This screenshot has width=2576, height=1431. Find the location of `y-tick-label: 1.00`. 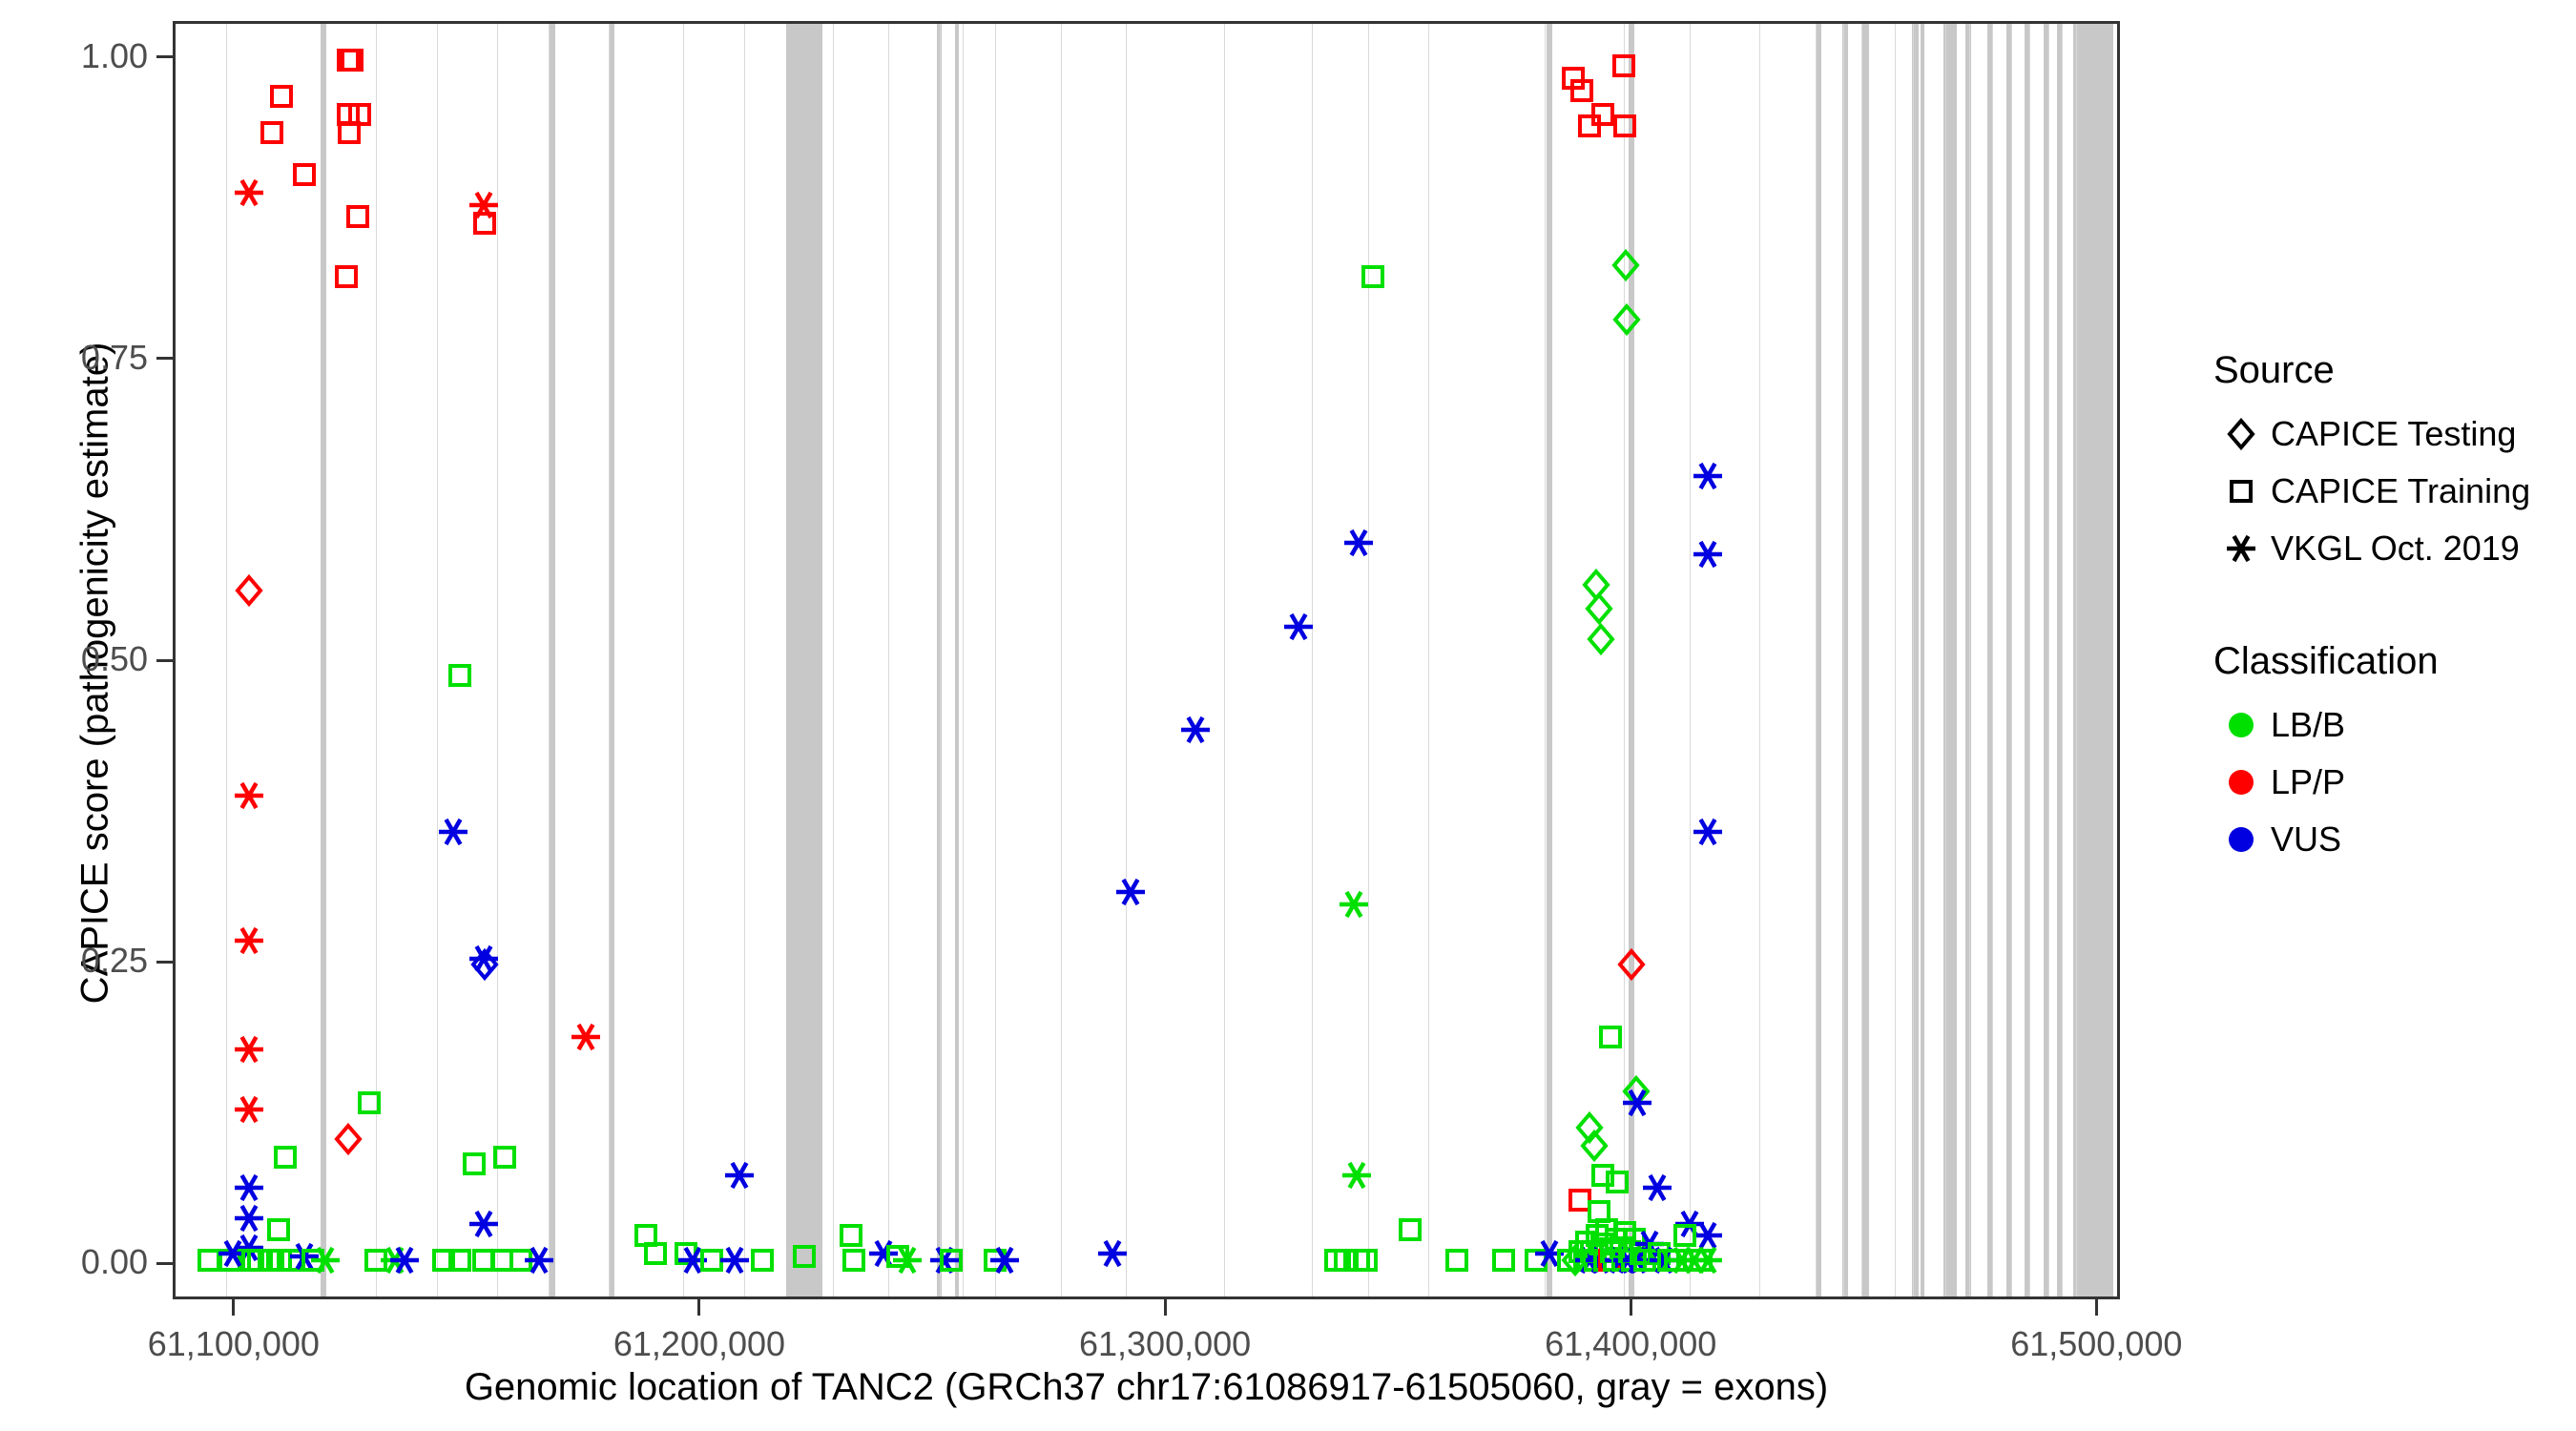

y-tick-label: 1.00 is located at coordinates (114, 55).